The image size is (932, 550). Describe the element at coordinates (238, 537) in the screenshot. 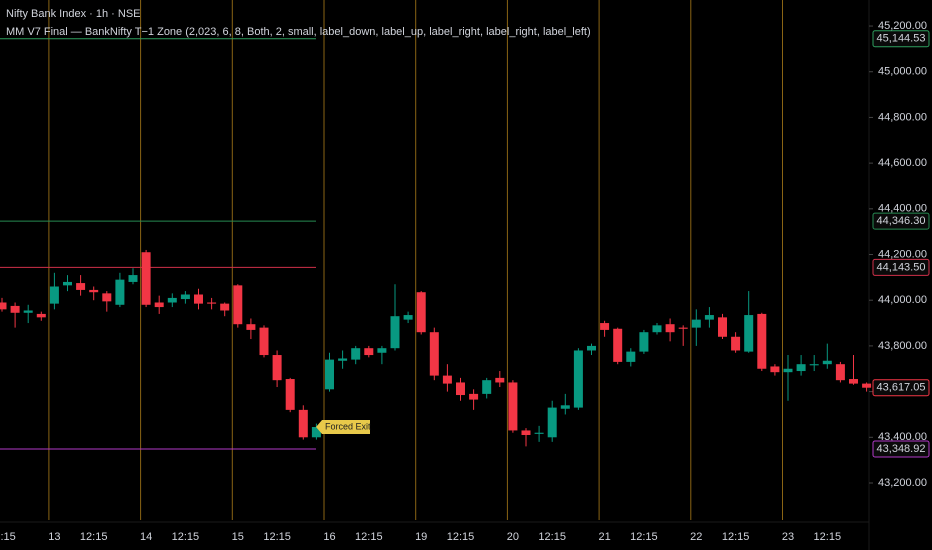

I see `x-tick-label: 15` at that location.